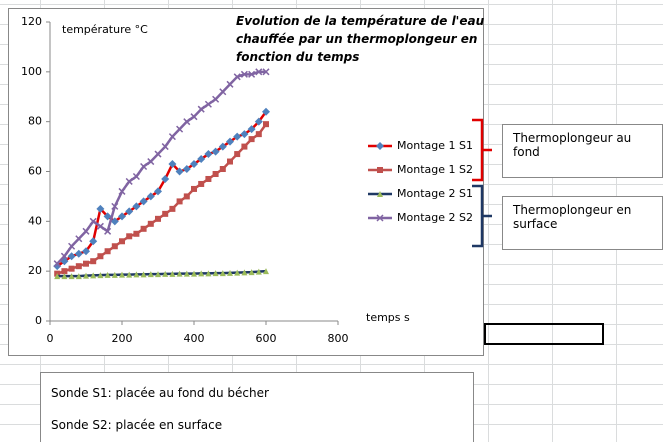 The height and width of the screenshot is (442, 663). I want to click on note: Sonde S1: placée au fond du bécher, so click(160, 393).